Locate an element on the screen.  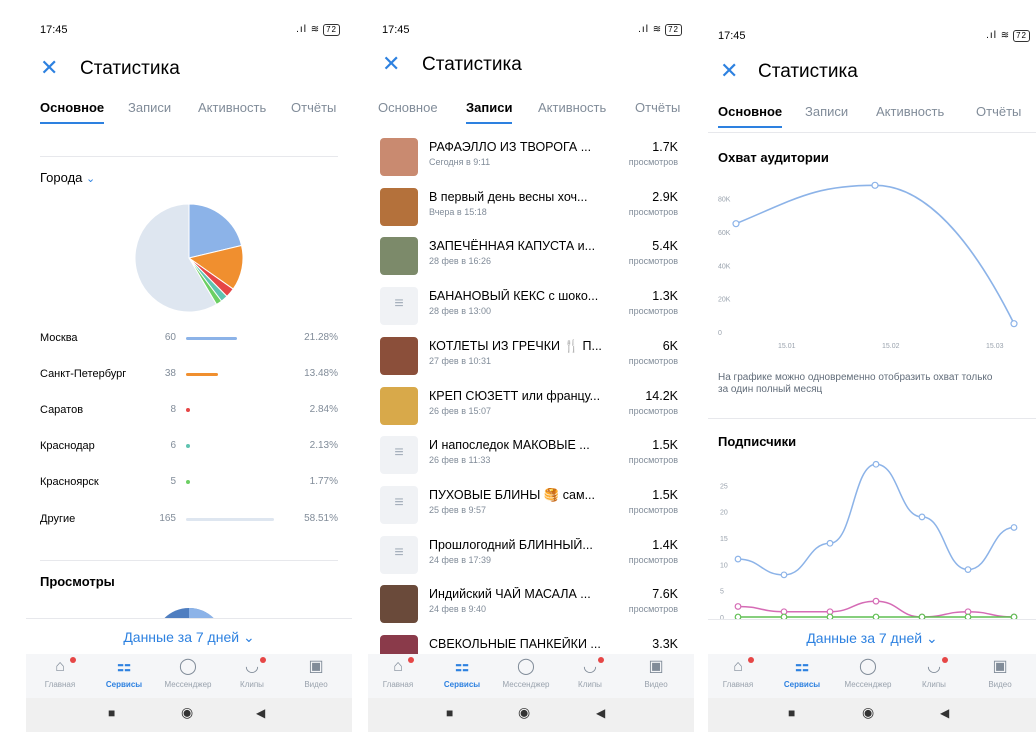
post-date: 28 фев в 16:26 is located at coordinates (460, 261).